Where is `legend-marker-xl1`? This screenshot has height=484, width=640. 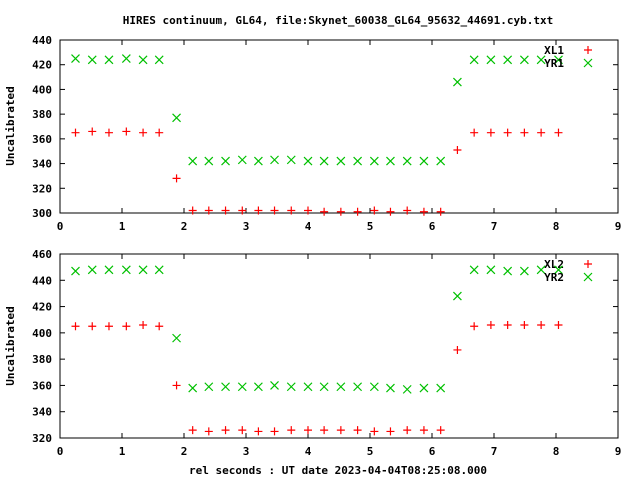 legend-marker-xl1 is located at coordinates (588, 50).